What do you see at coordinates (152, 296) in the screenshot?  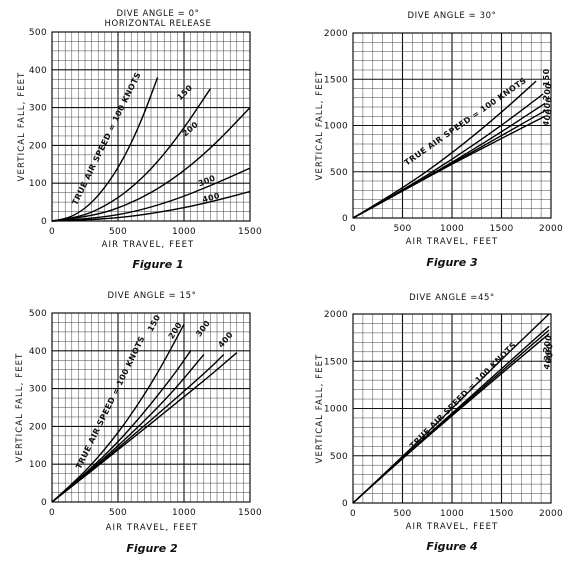 I see `chart-title: DIVE ANGLE = 15°` at bounding box center [152, 296].